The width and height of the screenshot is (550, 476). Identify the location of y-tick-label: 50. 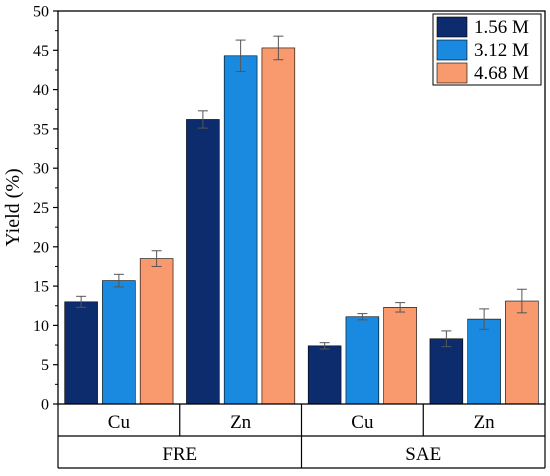
(41, 12).